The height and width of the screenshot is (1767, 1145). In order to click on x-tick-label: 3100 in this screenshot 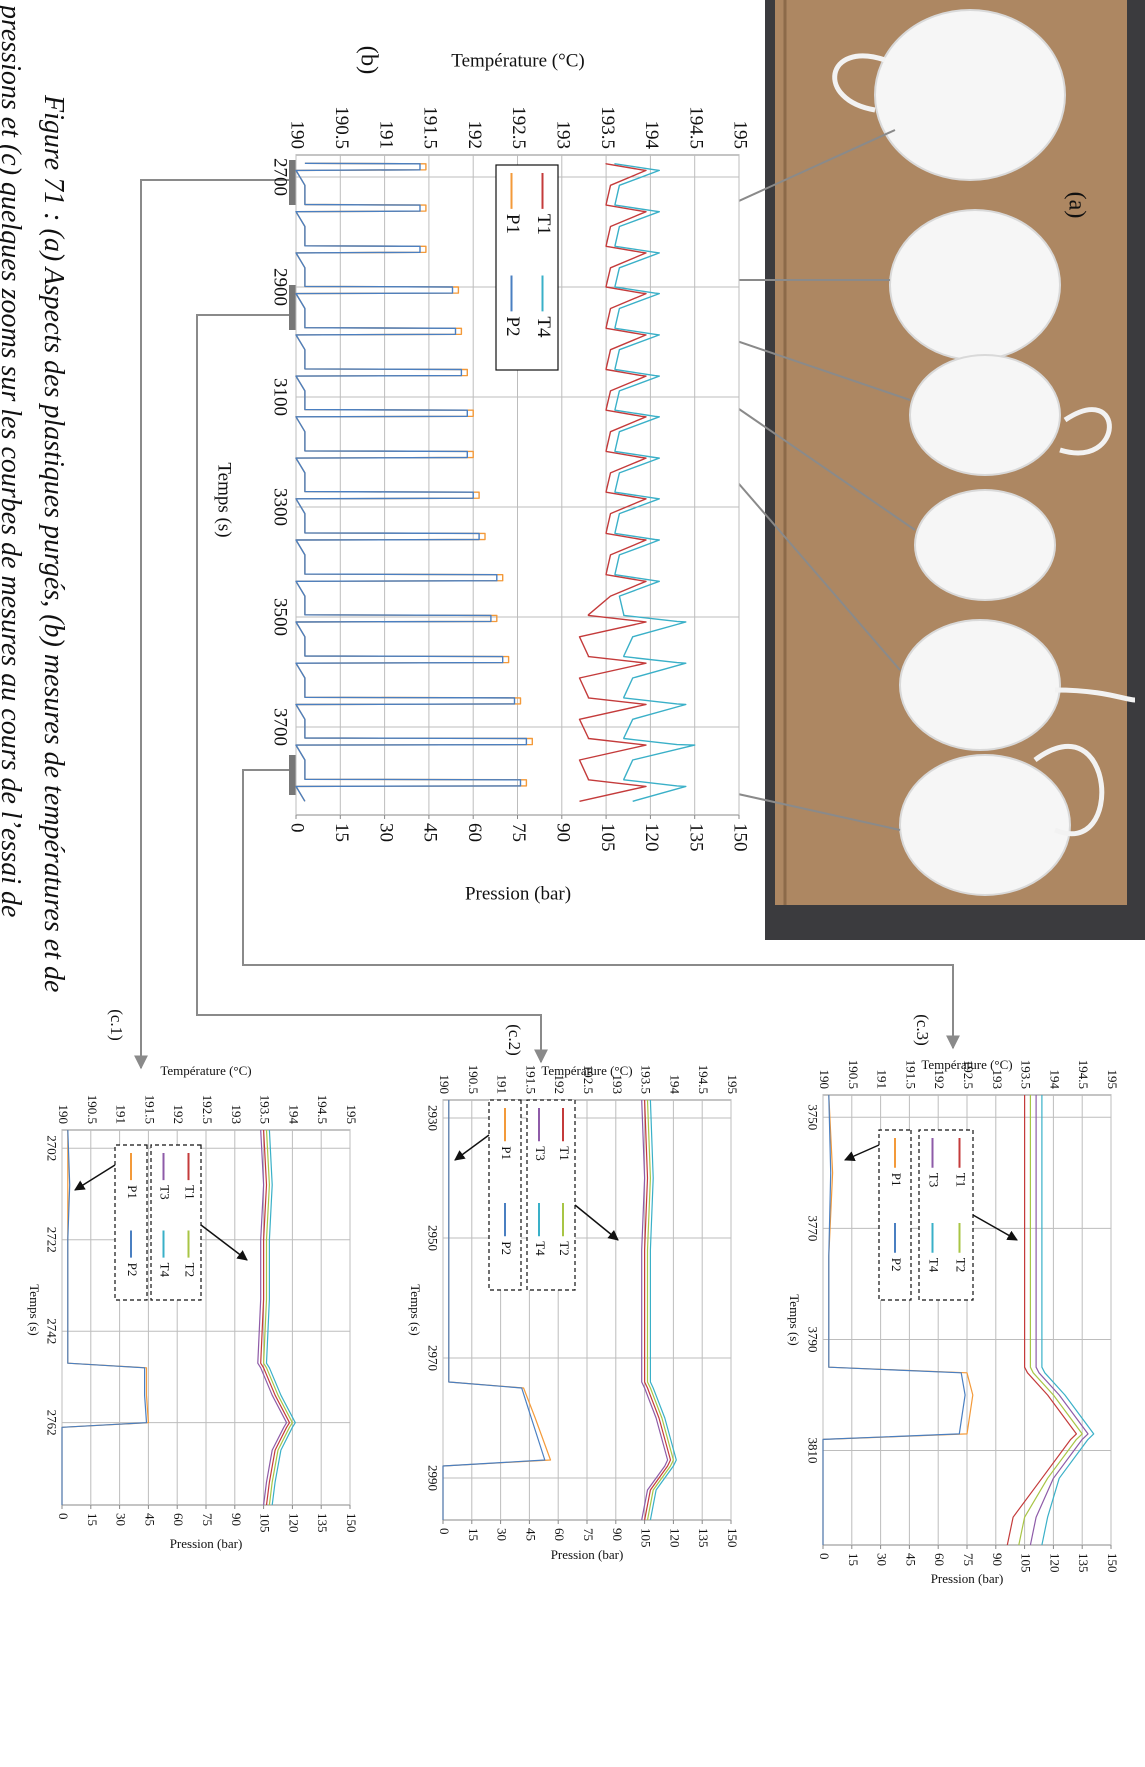, I will do `click(280, 397)`.